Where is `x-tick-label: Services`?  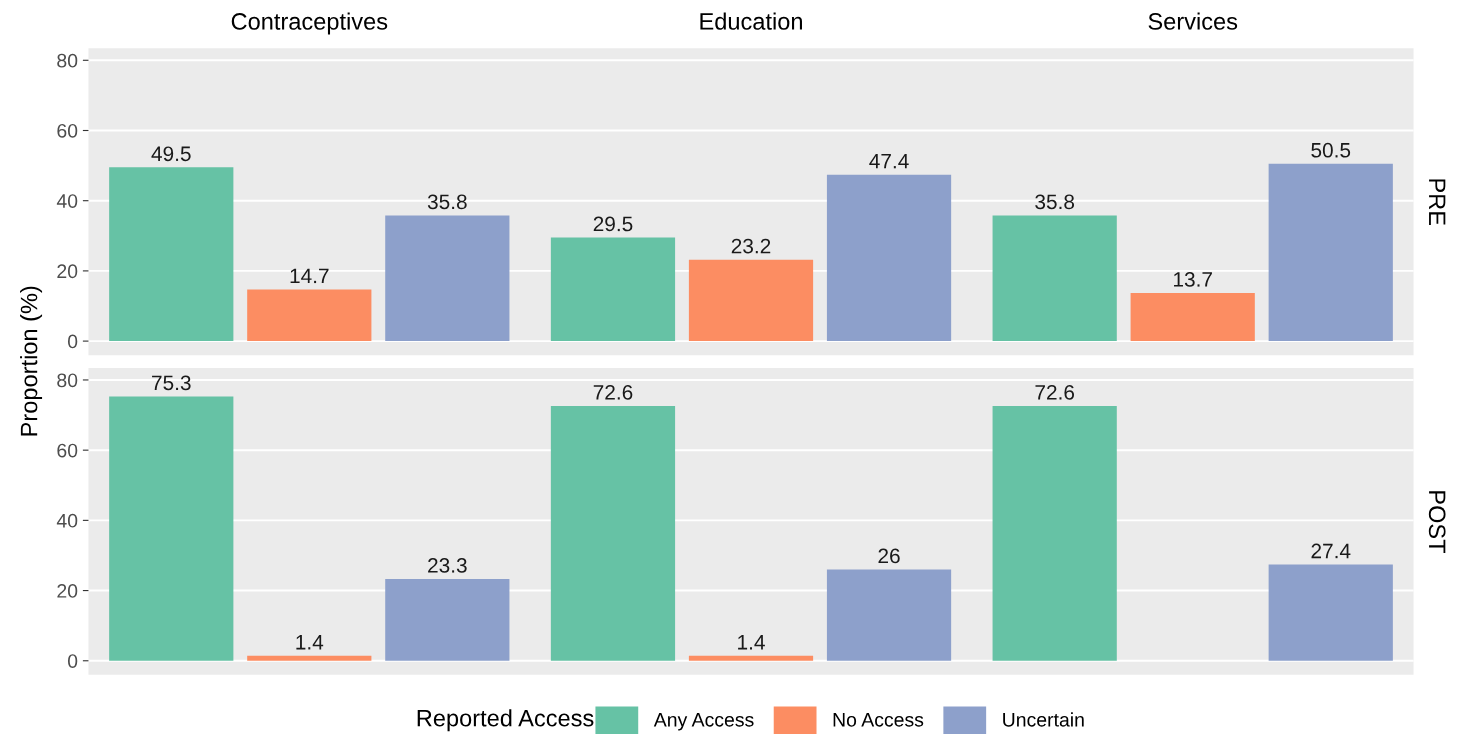
x-tick-label: Services is located at coordinates (1193, 21).